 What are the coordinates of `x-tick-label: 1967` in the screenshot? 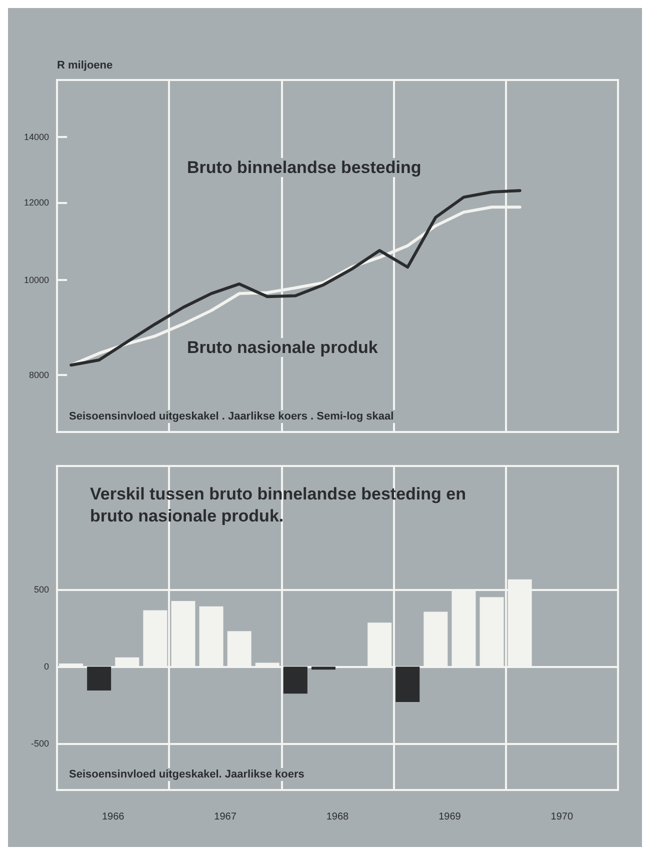 It's located at (225, 817).